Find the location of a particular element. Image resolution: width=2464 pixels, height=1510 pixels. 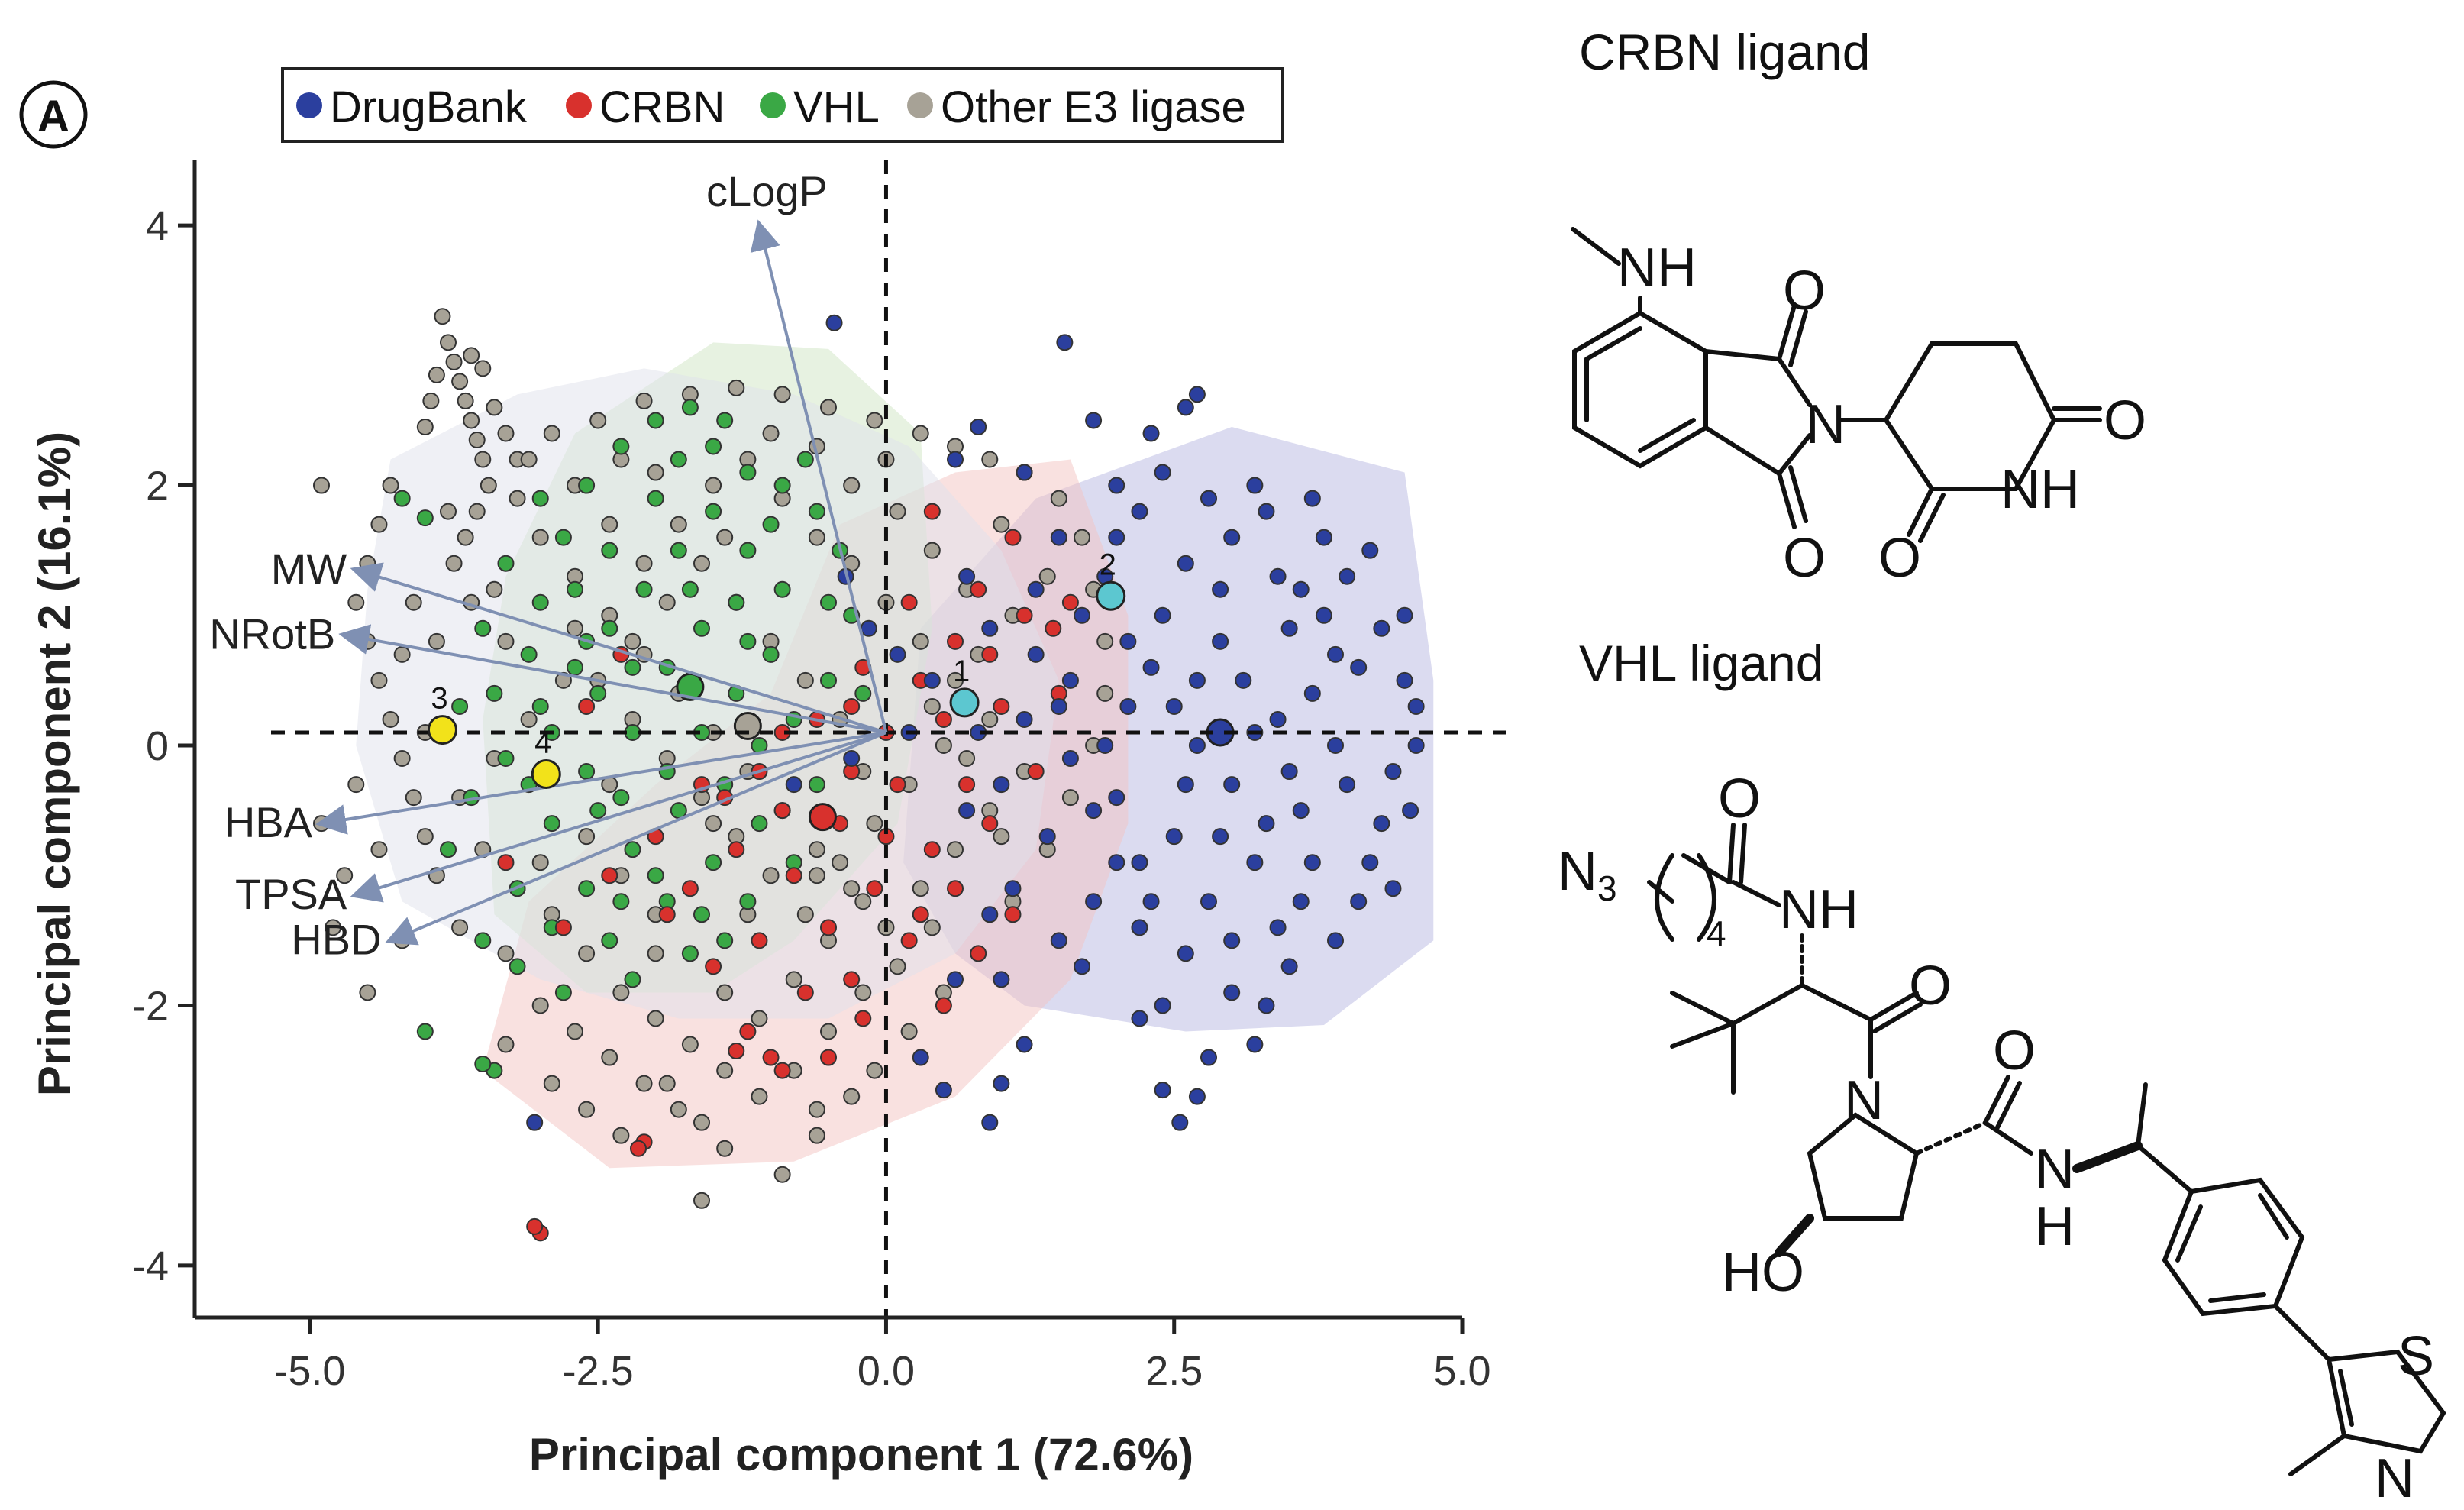

vhl-atom-nh-amide: NH is located at coordinates (1818, 909).